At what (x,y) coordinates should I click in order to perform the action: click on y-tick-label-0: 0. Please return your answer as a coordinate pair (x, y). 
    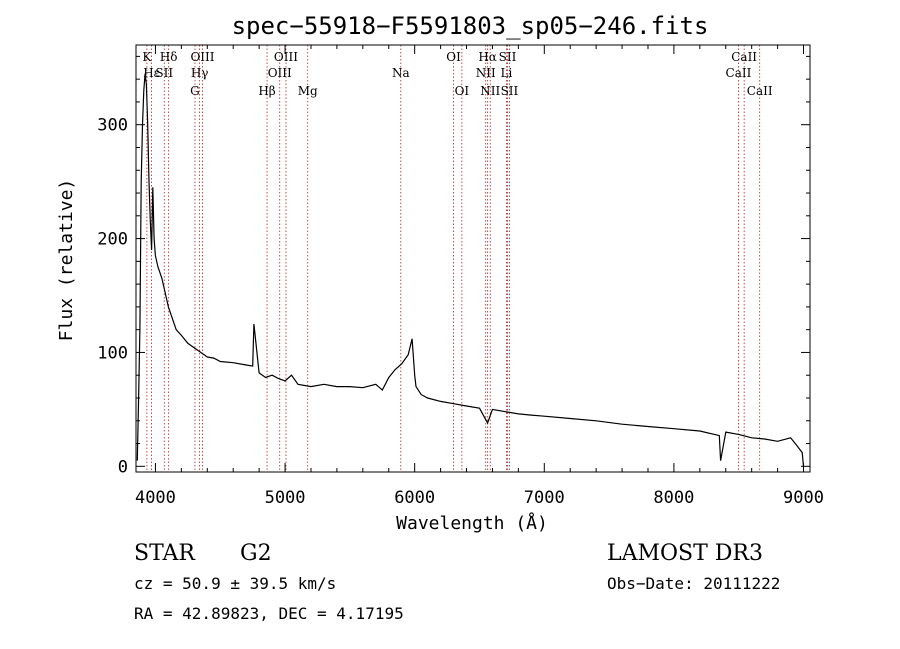
    Looking at the image, I should click on (123, 467).